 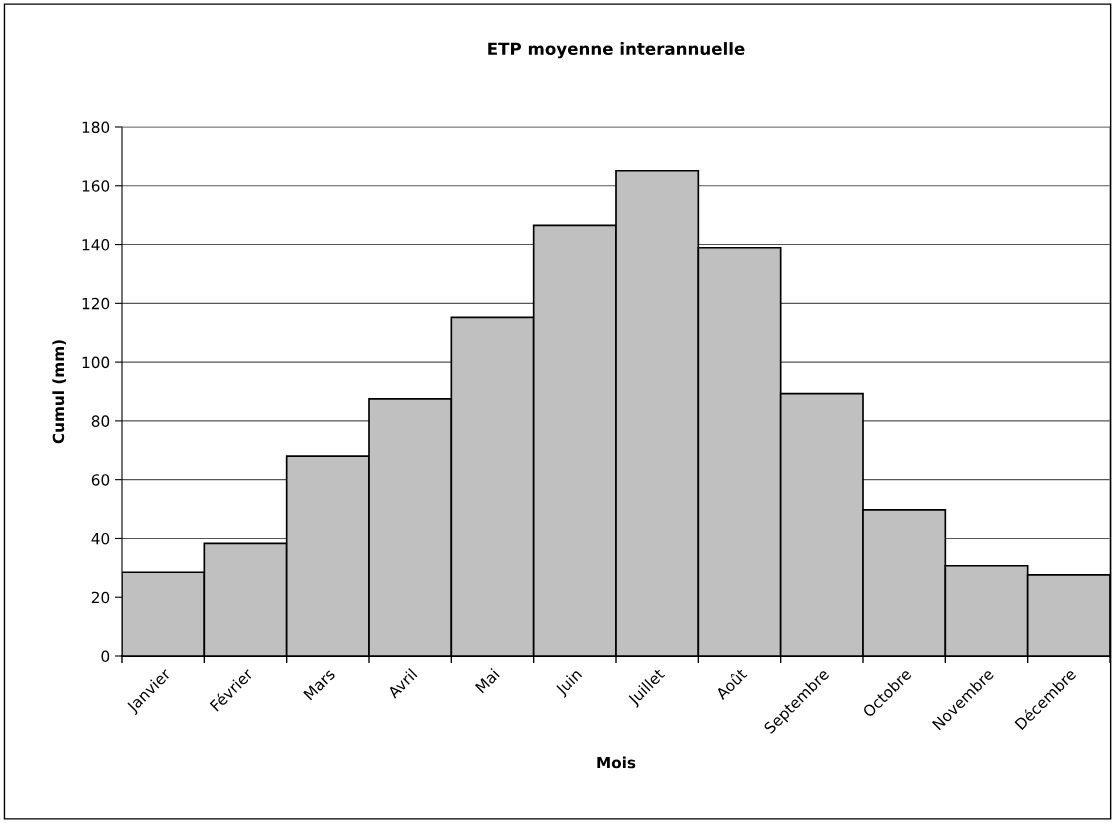 What do you see at coordinates (105, 656) in the screenshot?
I see `y-tick-label: 0` at bounding box center [105, 656].